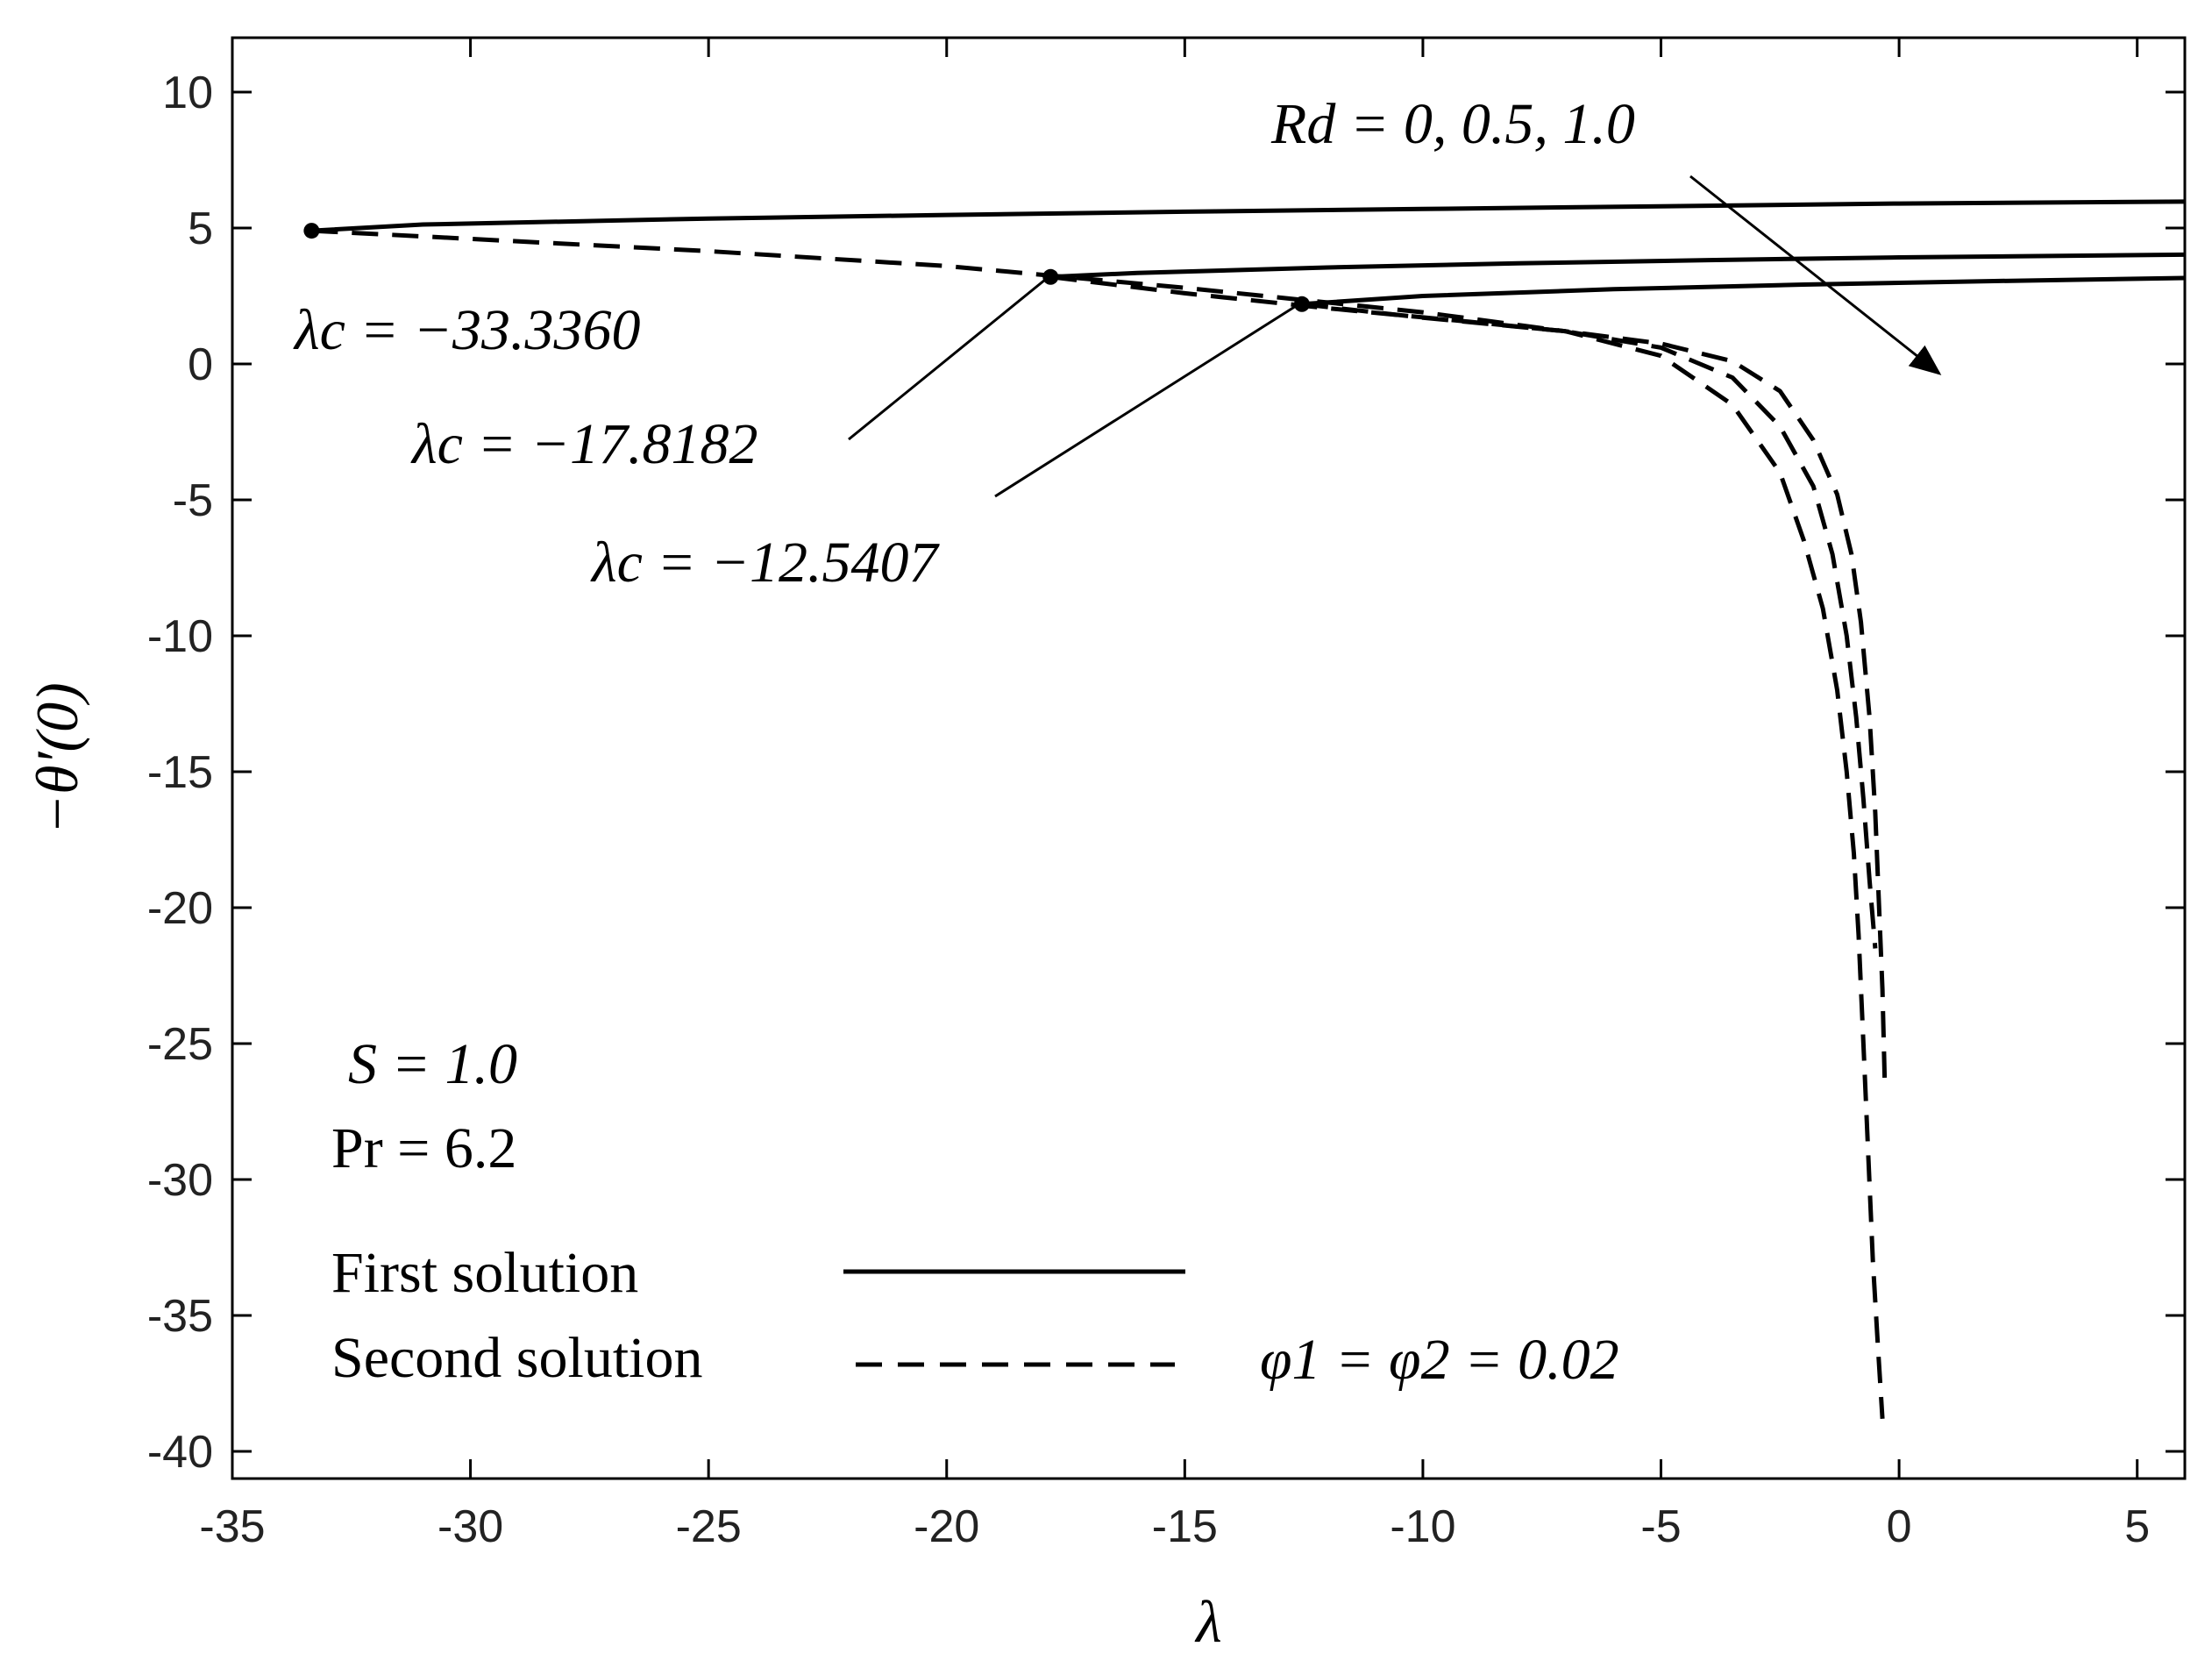  Describe the element at coordinates (946, 1526) in the screenshot. I see `x-tick-label: -20` at that location.